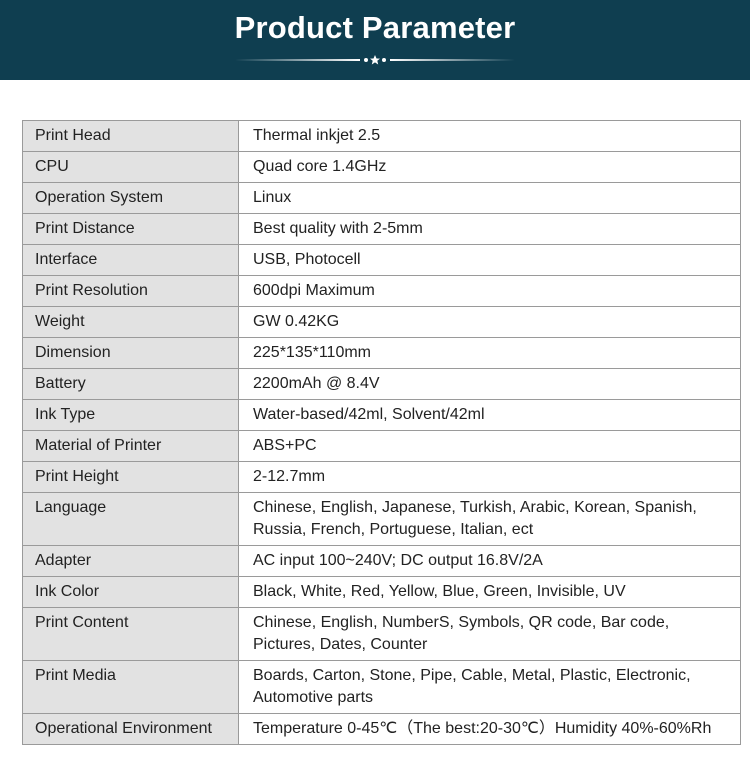  What do you see at coordinates (489, 446) in the screenshot?
I see `parameter-value: ABS+PC` at bounding box center [489, 446].